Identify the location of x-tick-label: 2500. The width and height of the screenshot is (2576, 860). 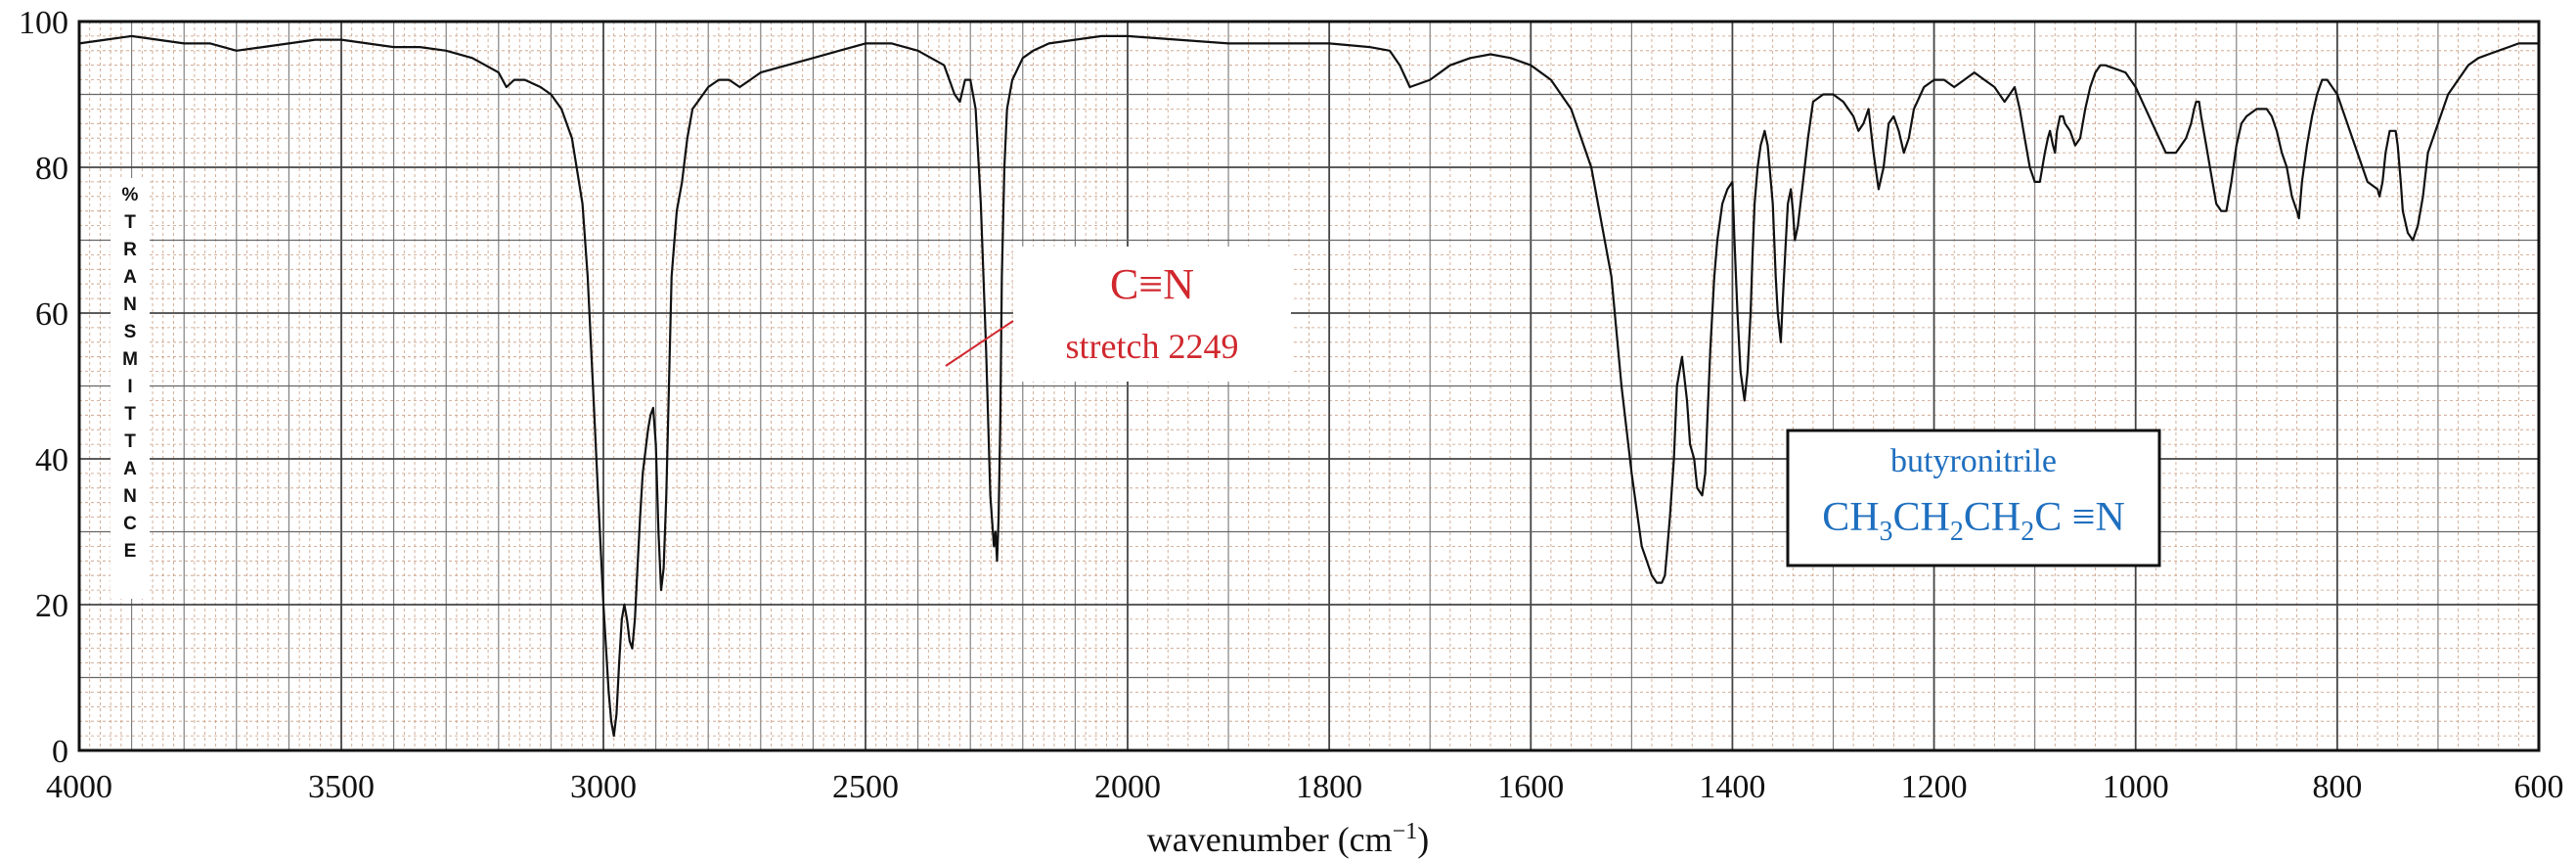
(866, 787).